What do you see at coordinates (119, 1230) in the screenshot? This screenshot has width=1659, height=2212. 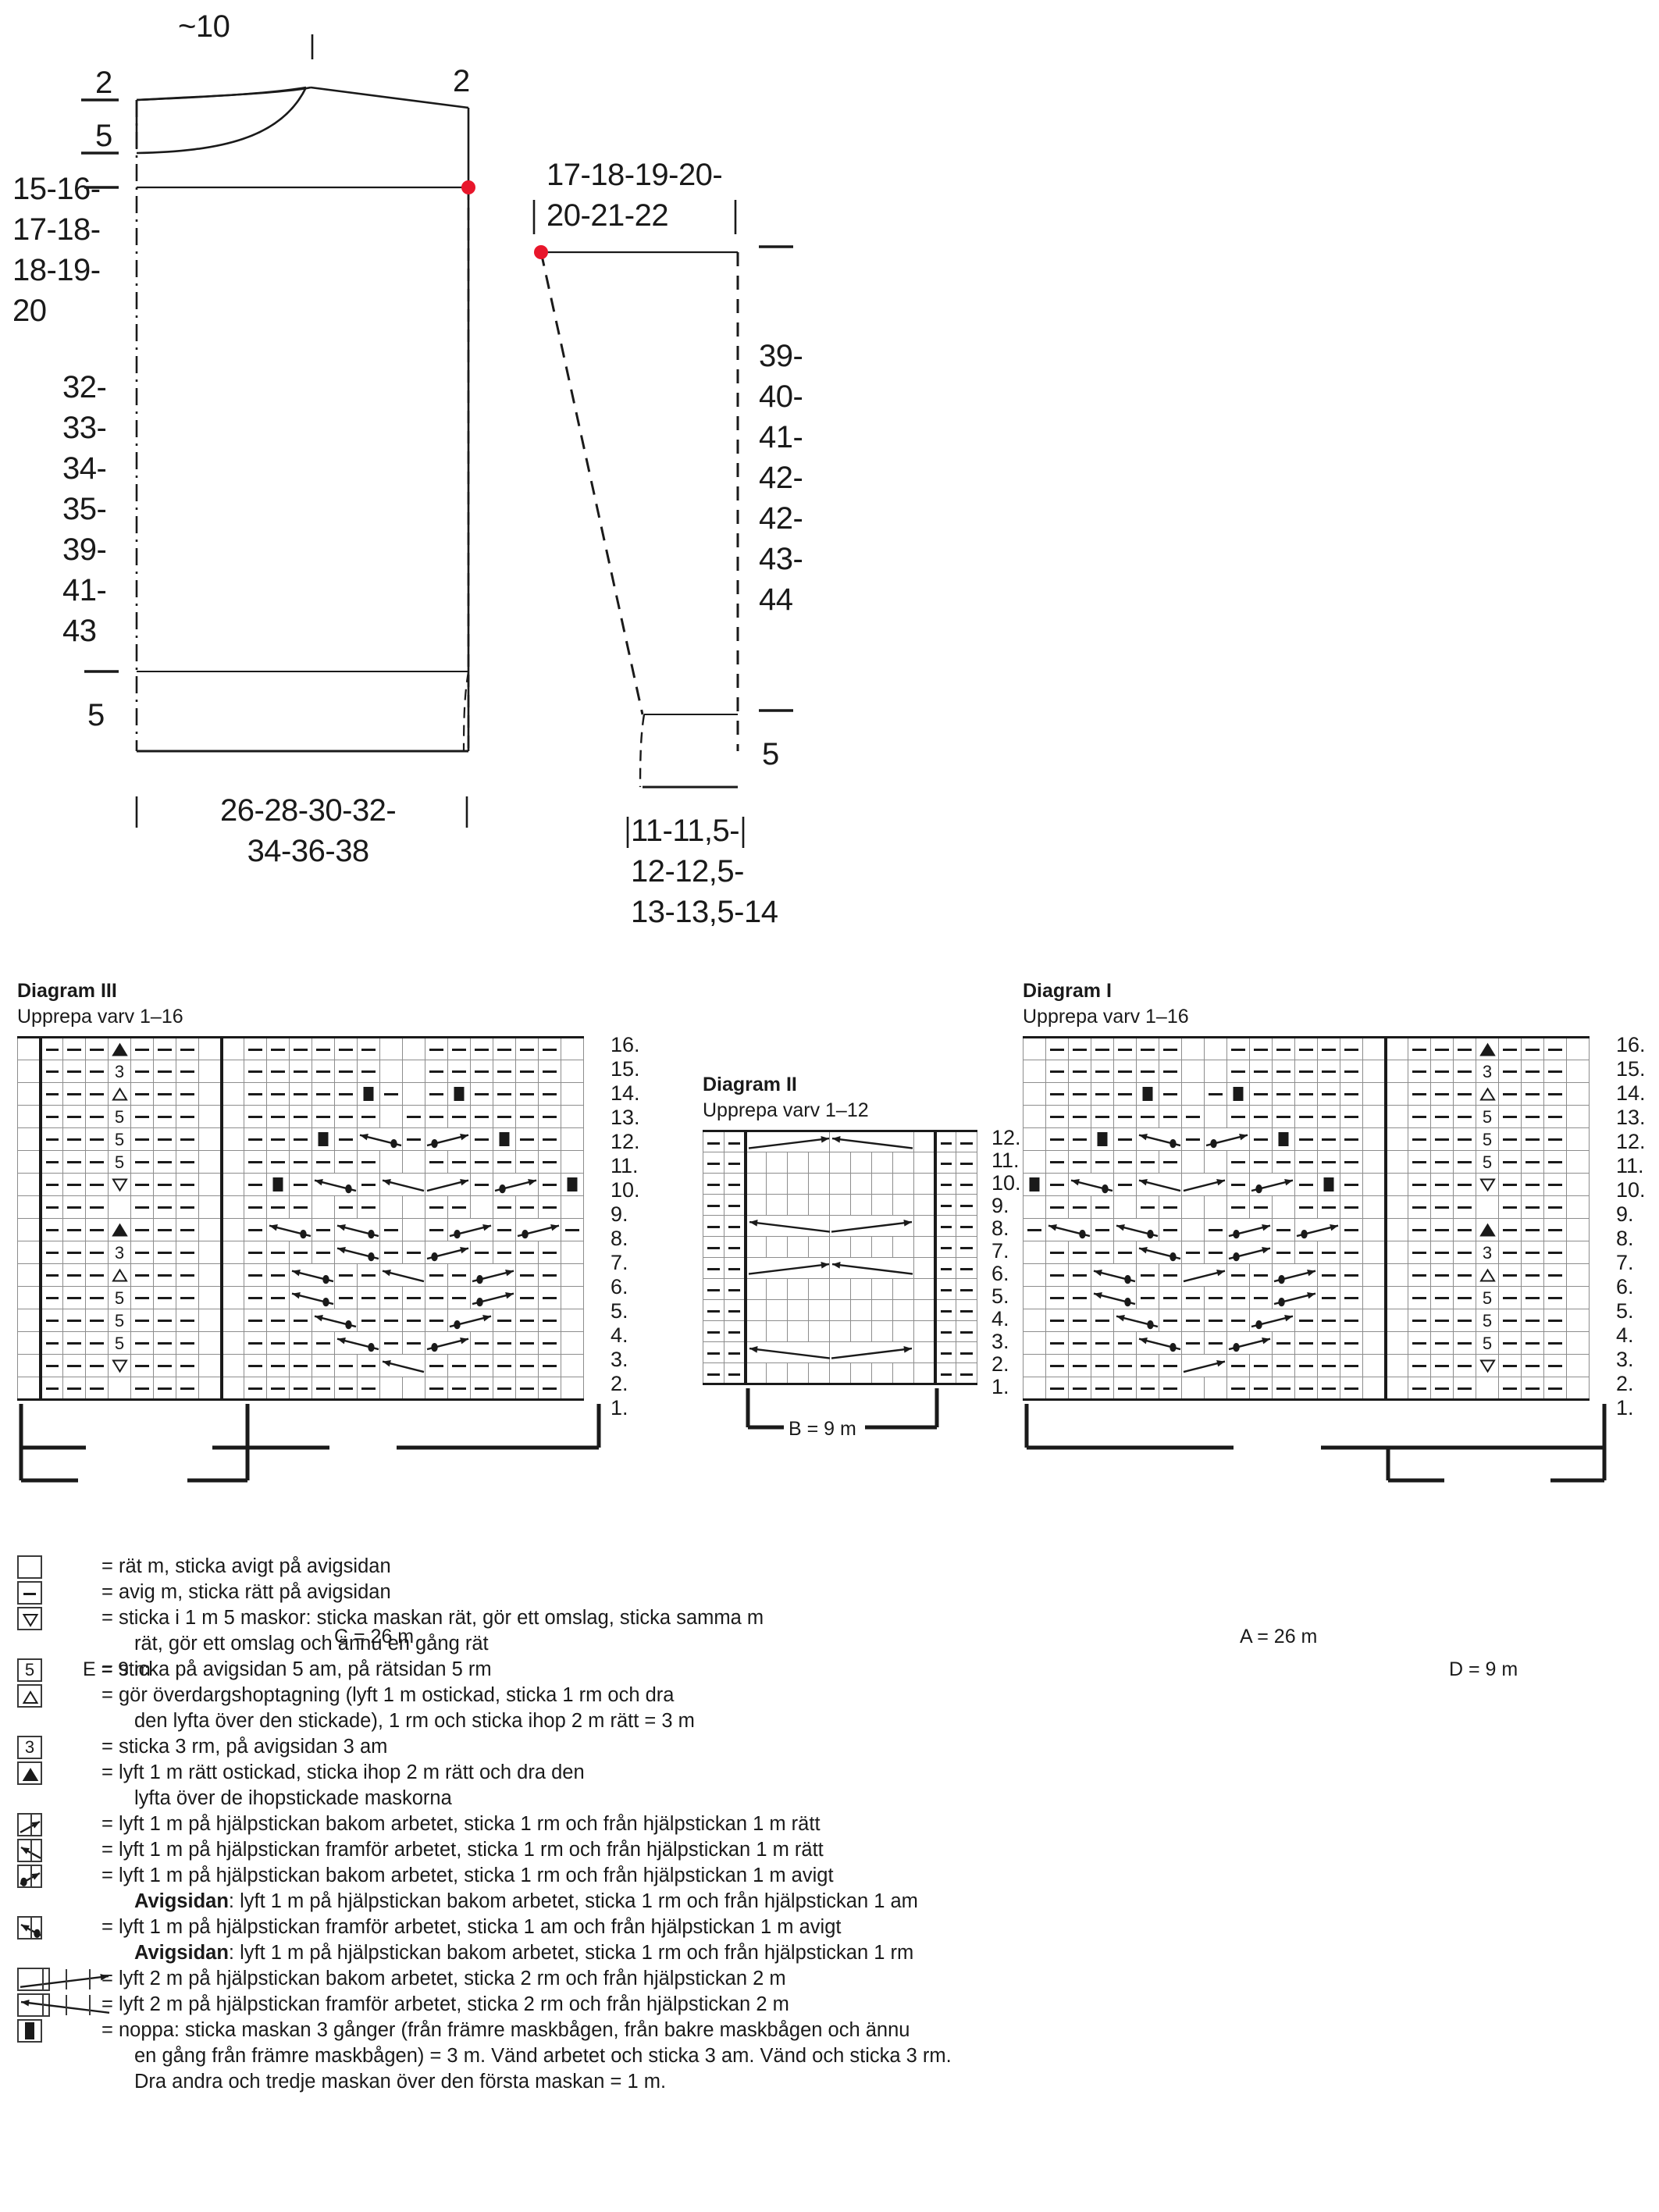 I see `chart-cell-tri-up-filled` at bounding box center [119, 1230].